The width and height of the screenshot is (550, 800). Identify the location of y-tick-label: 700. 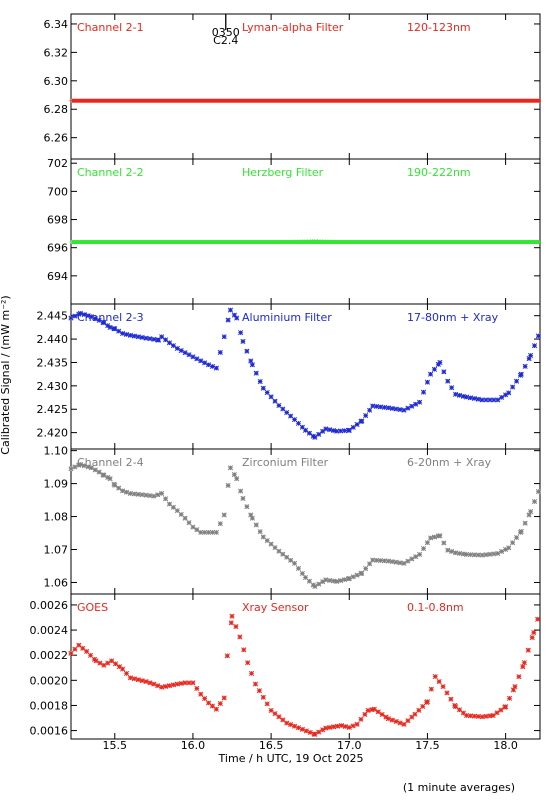
(57, 191).